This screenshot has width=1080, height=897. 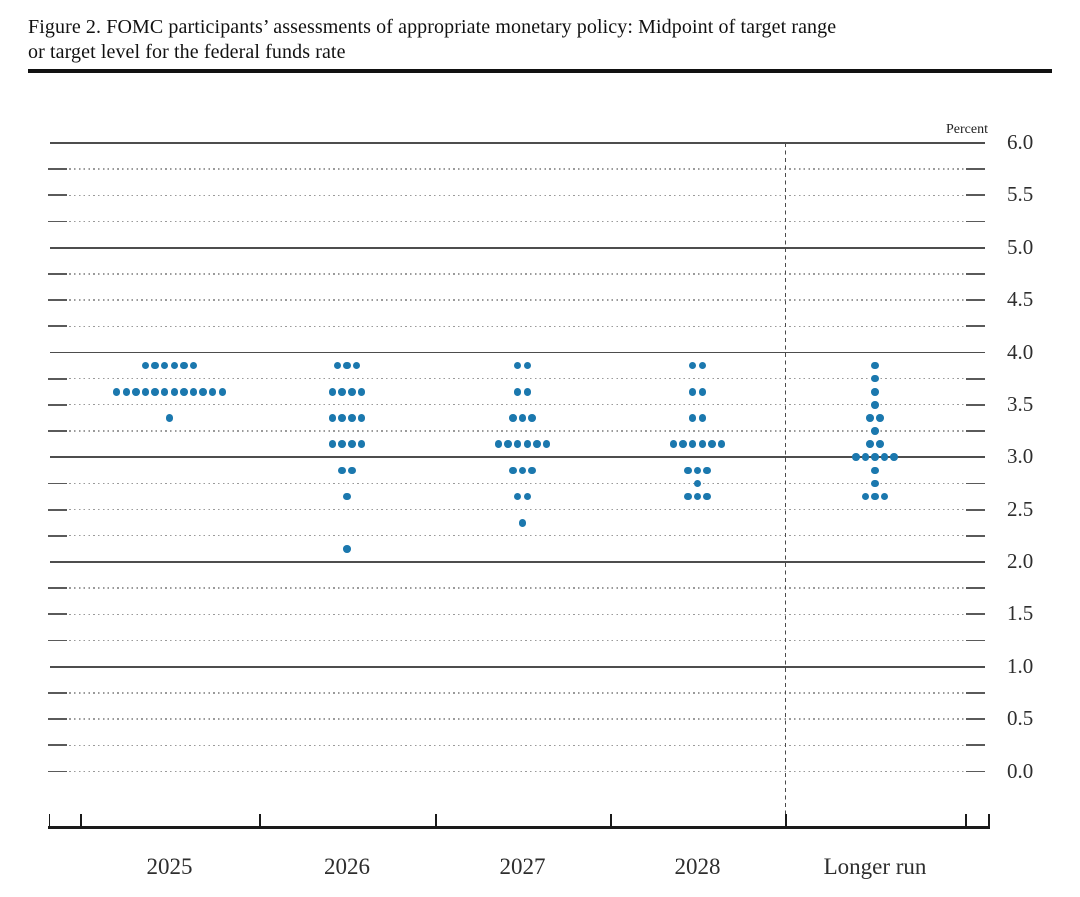 What do you see at coordinates (1020, 561) in the screenshot?
I see `y-axis-tick-label: 2.0` at bounding box center [1020, 561].